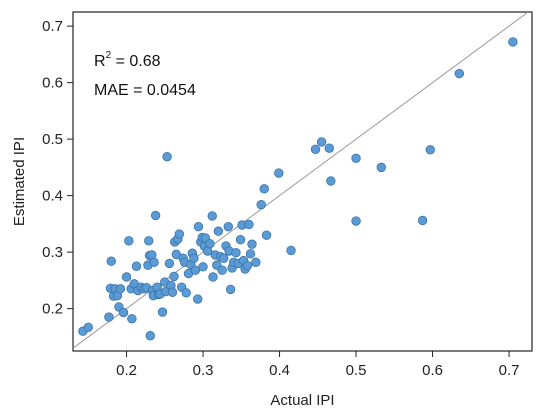  What do you see at coordinates (52, 309) in the screenshot?
I see `y-tick-label: 0.2` at bounding box center [52, 309].